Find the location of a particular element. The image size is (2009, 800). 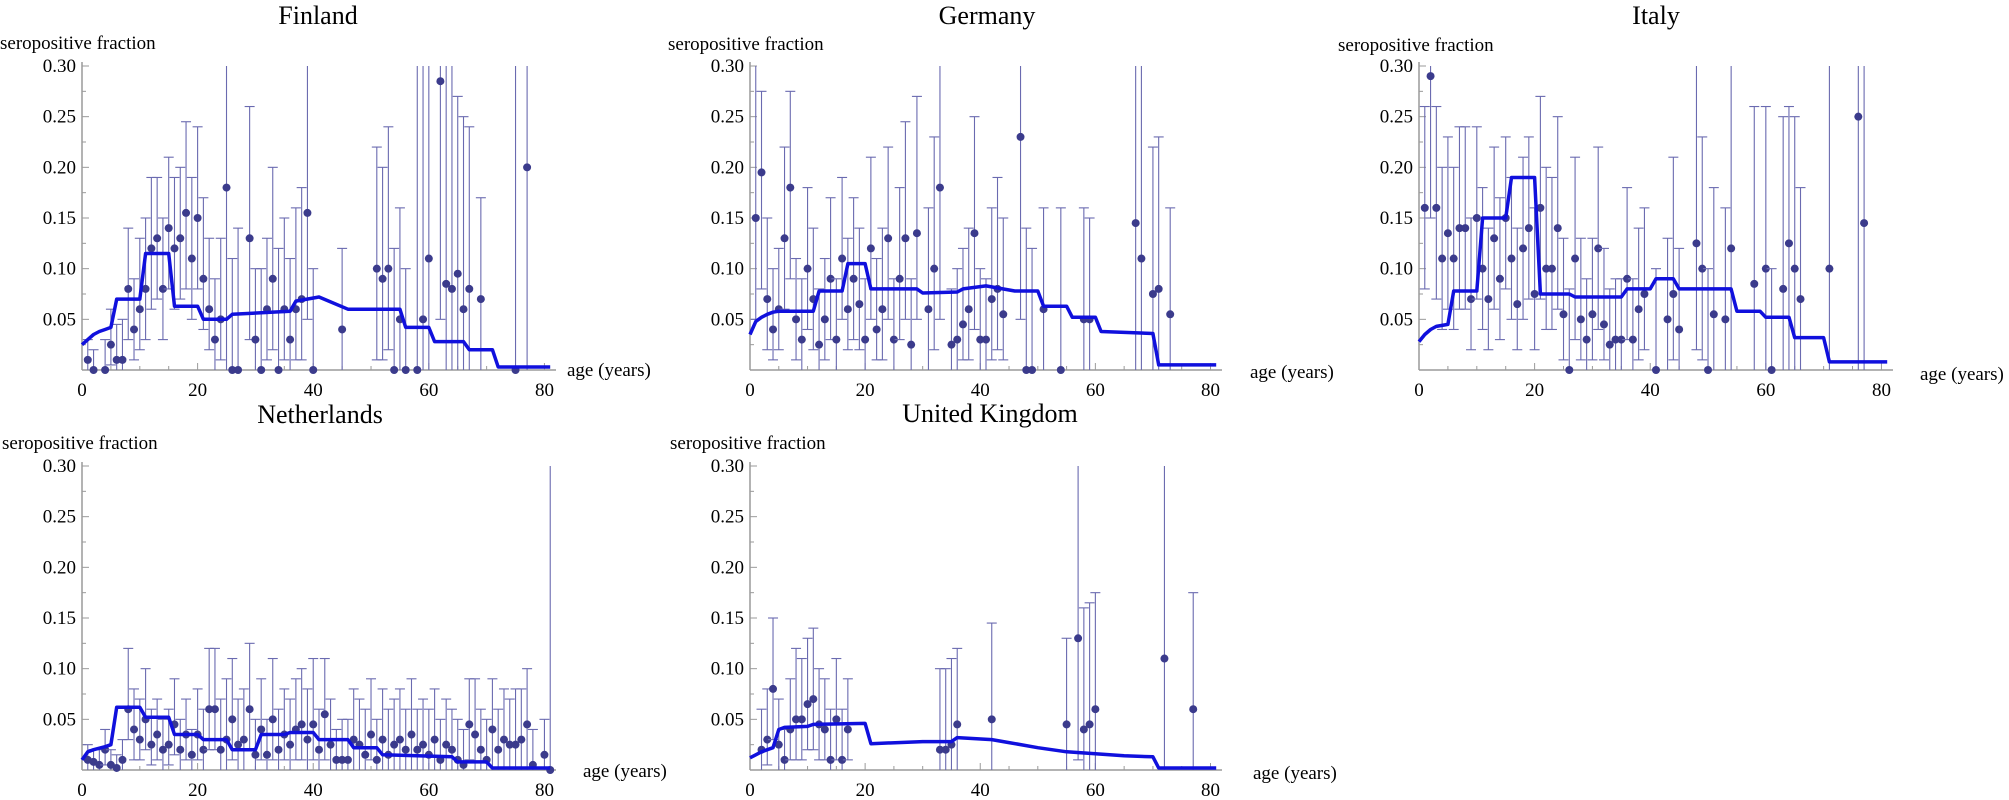

x-tick-label: 20 is located at coordinates (197, 390).